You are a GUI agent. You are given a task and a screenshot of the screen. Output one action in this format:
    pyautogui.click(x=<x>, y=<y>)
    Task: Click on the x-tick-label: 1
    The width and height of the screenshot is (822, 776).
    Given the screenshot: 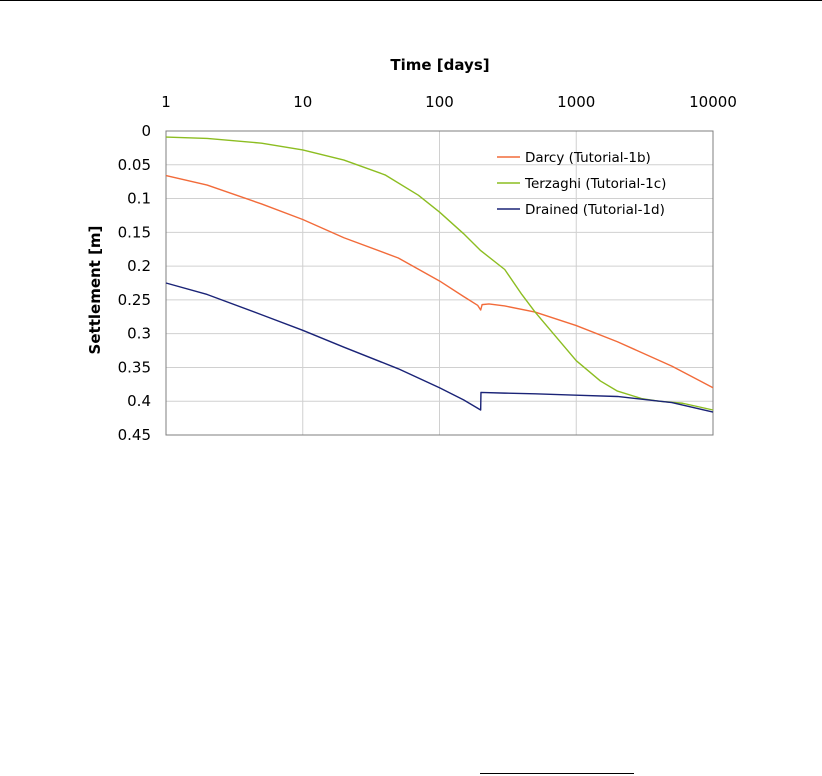 What is the action you would take?
    pyautogui.click(x=166, y=102)
    